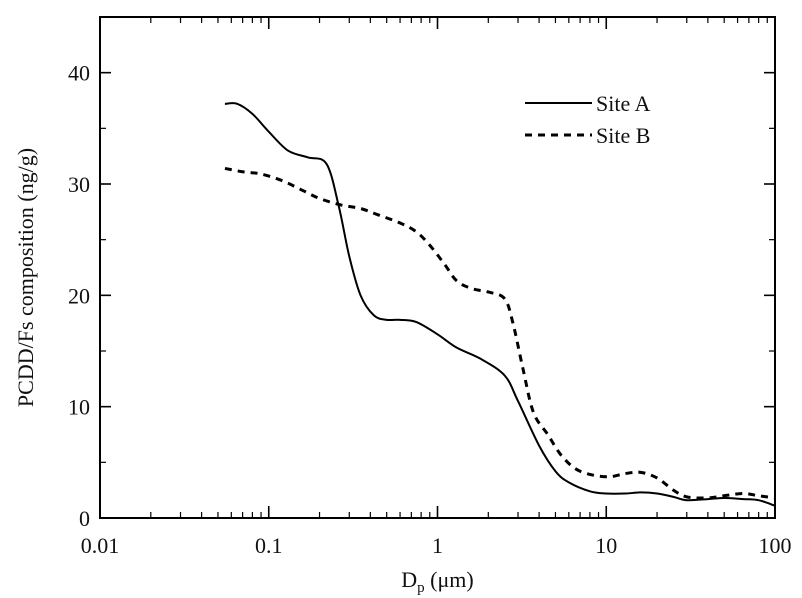  What do you see at coordinates (437, 545) in the screenshot?
I see `x-tick-label: 1` at bounding box center [437, 545].